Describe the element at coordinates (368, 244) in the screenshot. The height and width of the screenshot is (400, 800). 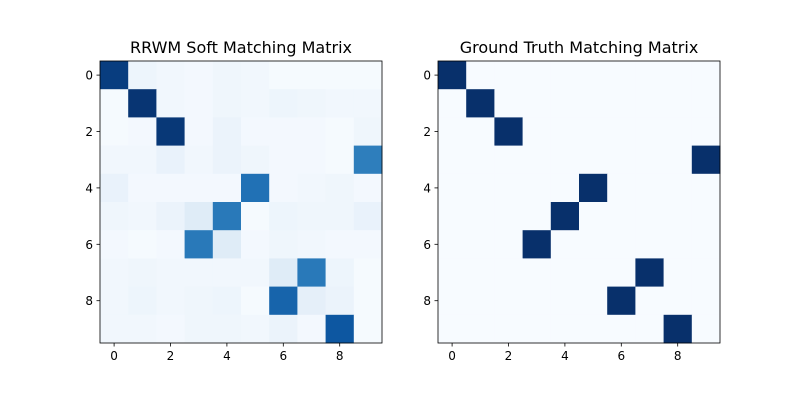
I see `heatmap-cell-r6-c9` at that location.